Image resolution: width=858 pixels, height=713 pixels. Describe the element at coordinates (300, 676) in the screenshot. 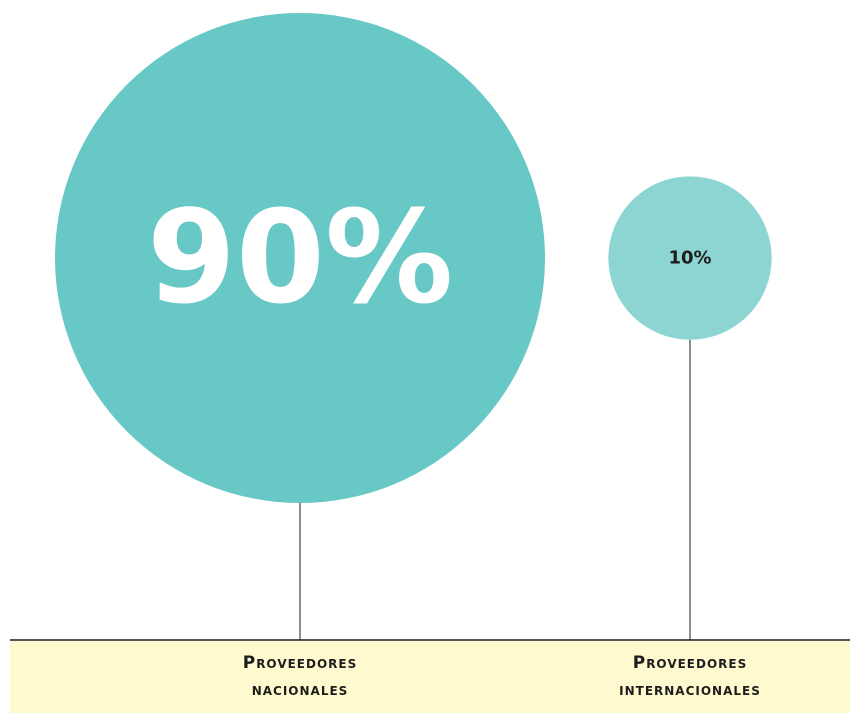

I see `category-label: Proveedores nacionales` at that location.